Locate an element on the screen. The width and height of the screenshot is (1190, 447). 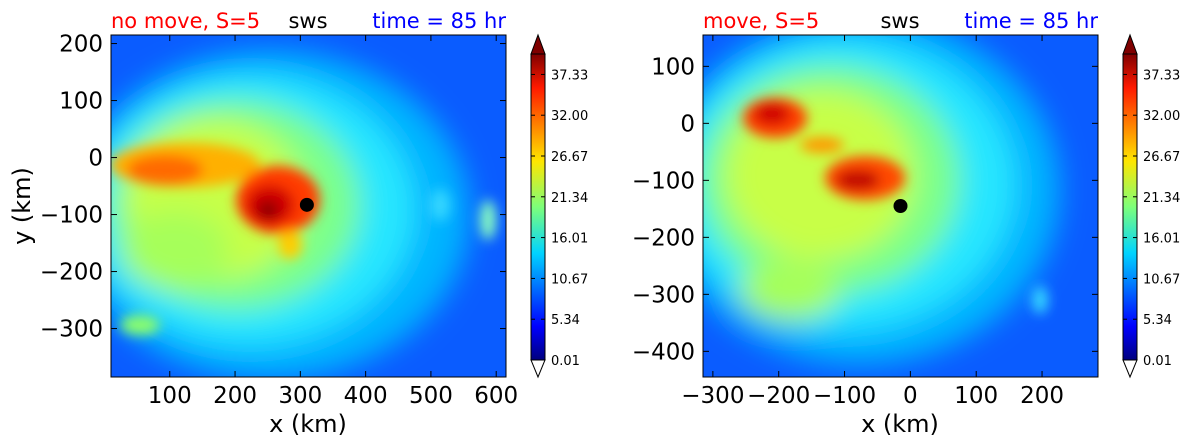
panel1-y-tick-label: −200 is located at coordinates (71, 273).